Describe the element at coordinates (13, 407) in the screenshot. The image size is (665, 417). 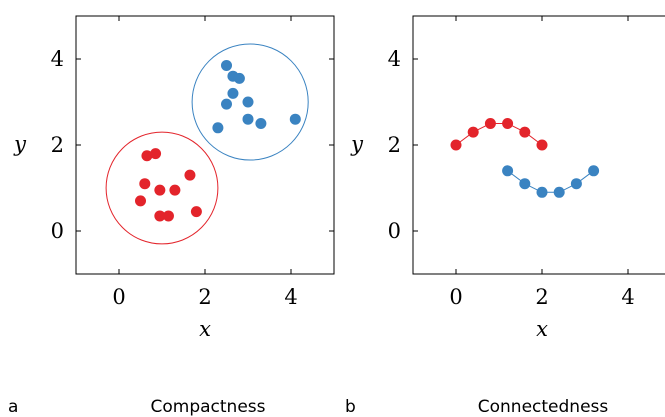
I see `panel-letter-a: a` at that location.